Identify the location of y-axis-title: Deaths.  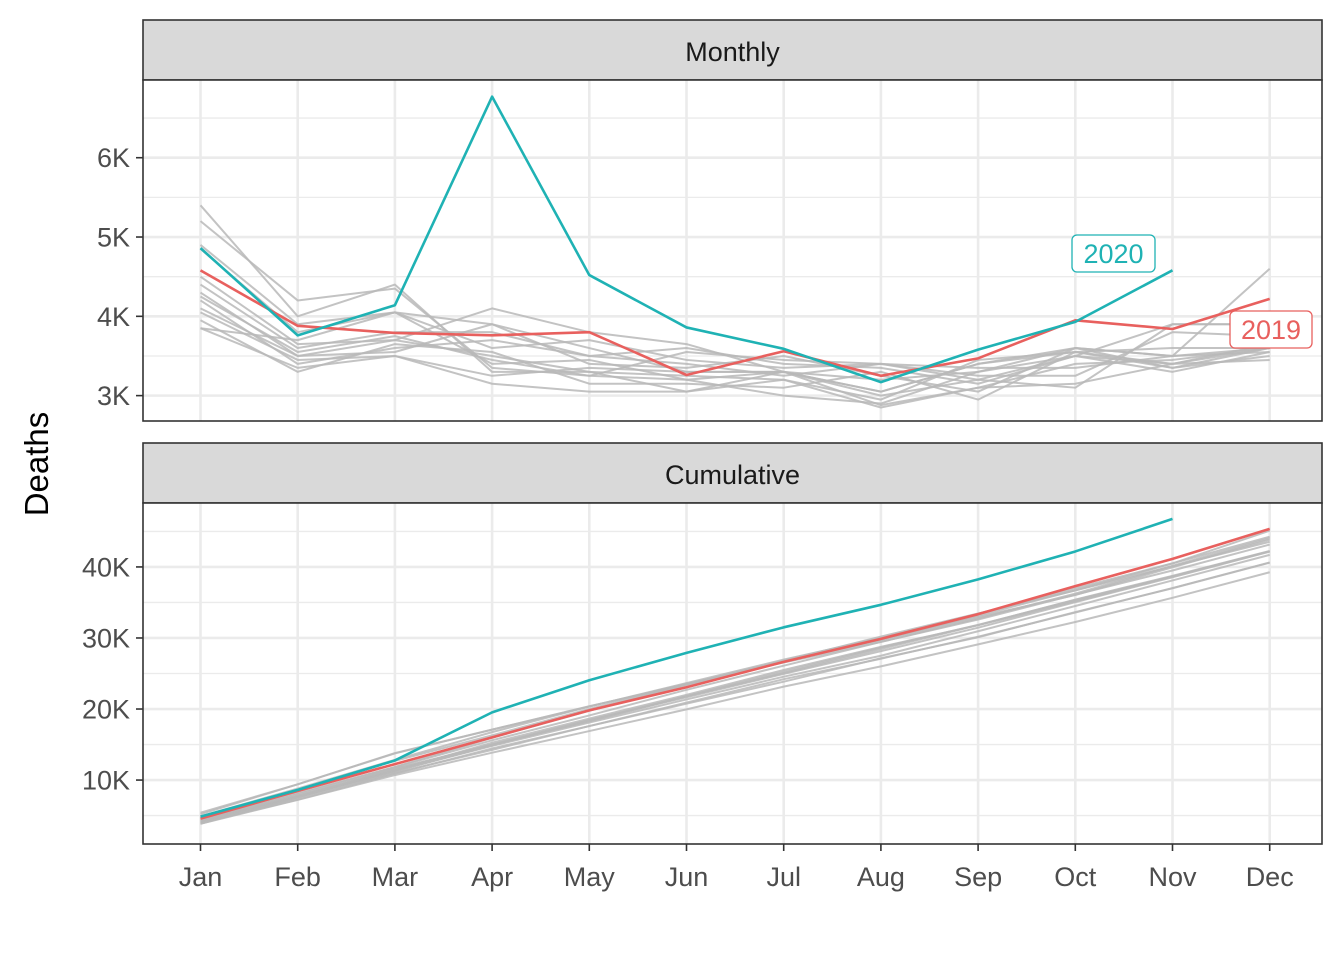
(36, 464).